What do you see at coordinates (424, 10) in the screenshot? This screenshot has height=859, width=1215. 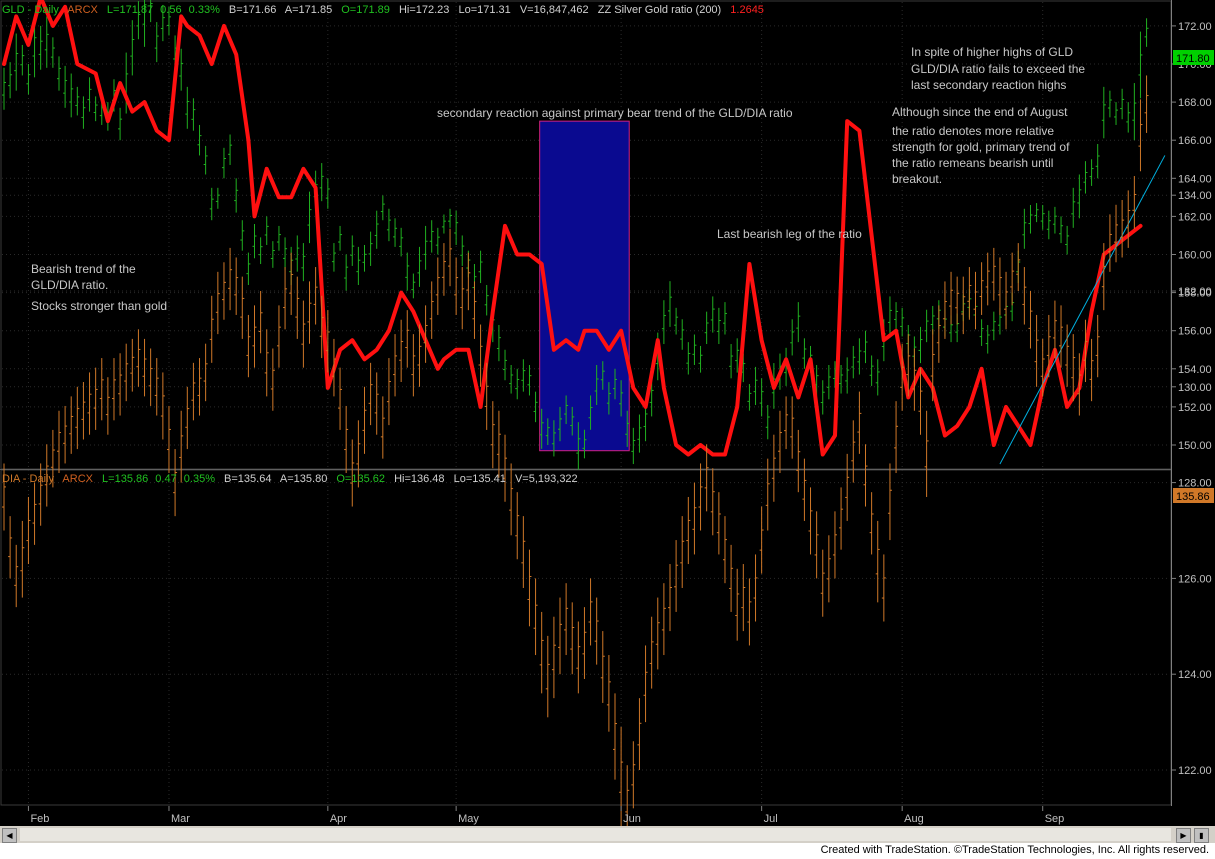 I see `gld-high: Hi=172.23` at bounding box center [424, 10].